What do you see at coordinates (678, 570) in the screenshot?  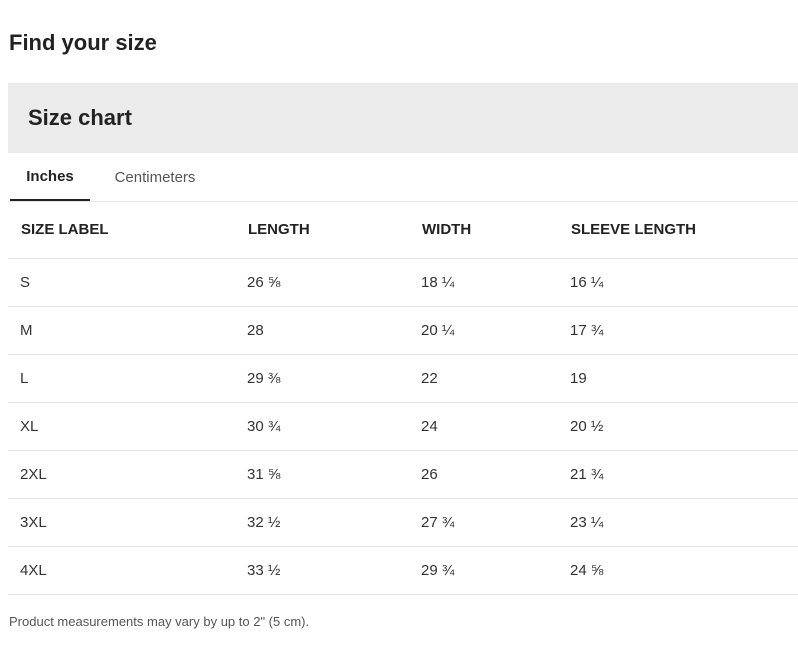 I see `cell-sleeve-length: 24 ⅝` at bounding box center [678, 570].